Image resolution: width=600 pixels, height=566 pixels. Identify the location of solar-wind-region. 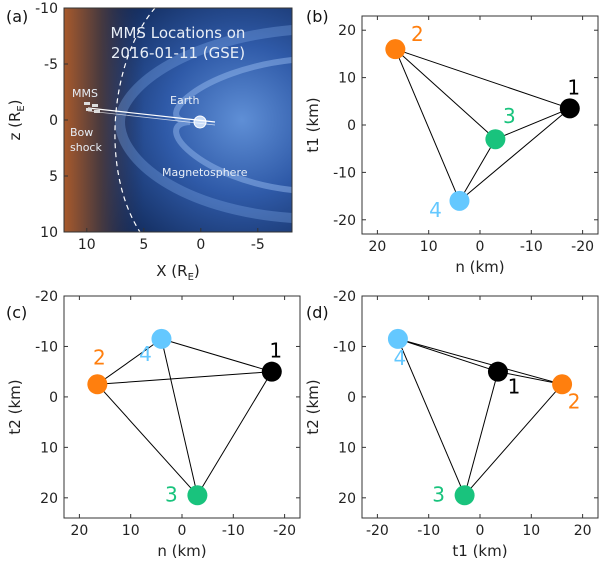
(104, 120).